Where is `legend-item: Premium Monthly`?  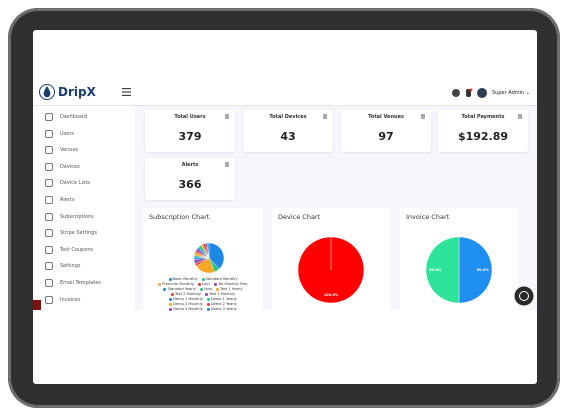 legend-item: Premium Monthly is located at coordinates (176, 284).